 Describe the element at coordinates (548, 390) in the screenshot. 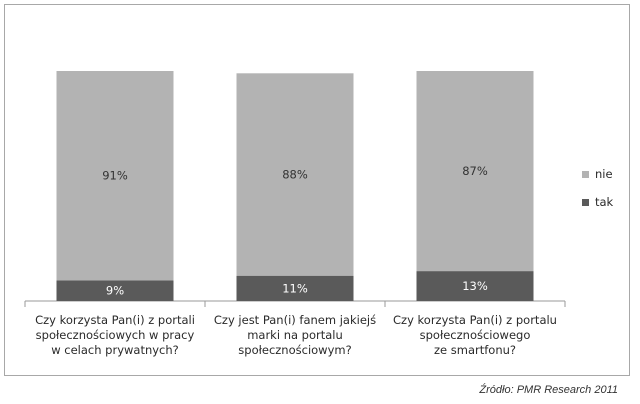

I see `source-note: Źródło: PMR Research 2011` at that location.